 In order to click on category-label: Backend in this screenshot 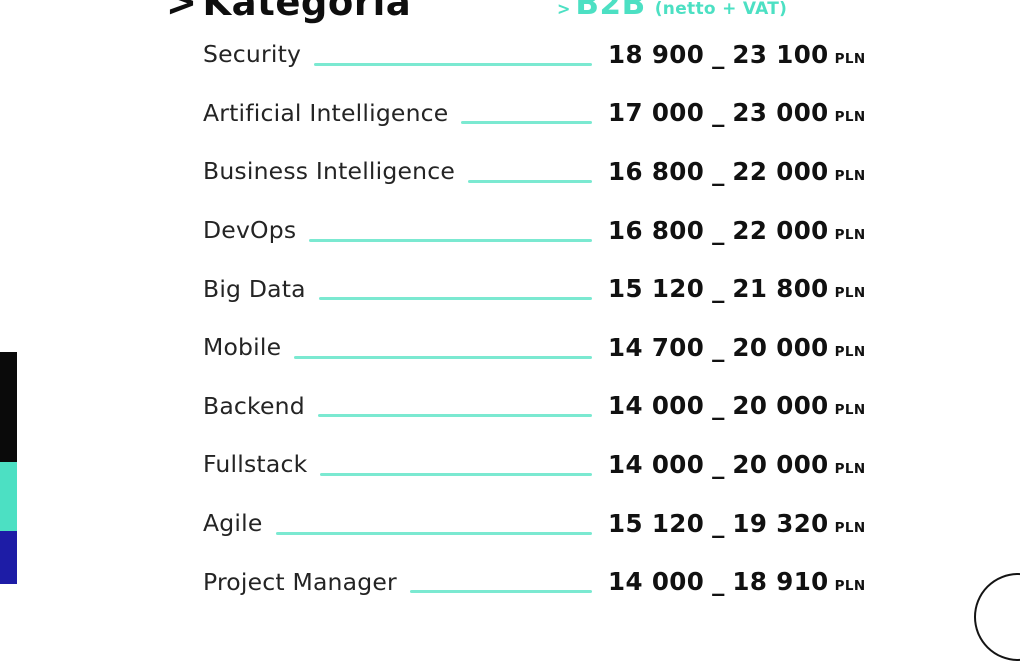, I will do `click(254, 405)`.